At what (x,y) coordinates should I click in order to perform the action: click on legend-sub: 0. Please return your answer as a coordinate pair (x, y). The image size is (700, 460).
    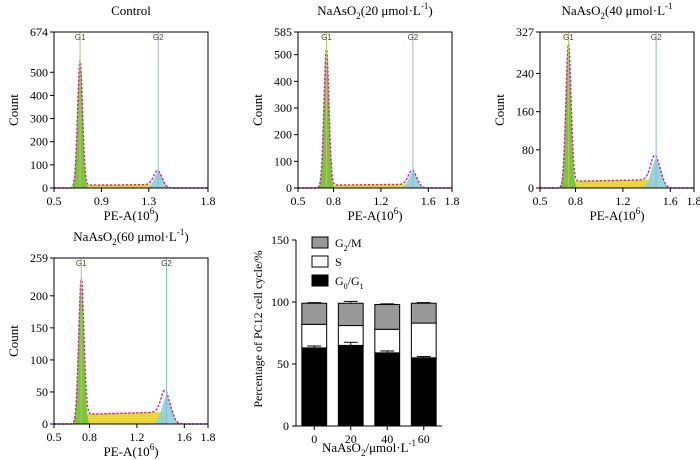
    Looking at the image, I should click on (346, 286).